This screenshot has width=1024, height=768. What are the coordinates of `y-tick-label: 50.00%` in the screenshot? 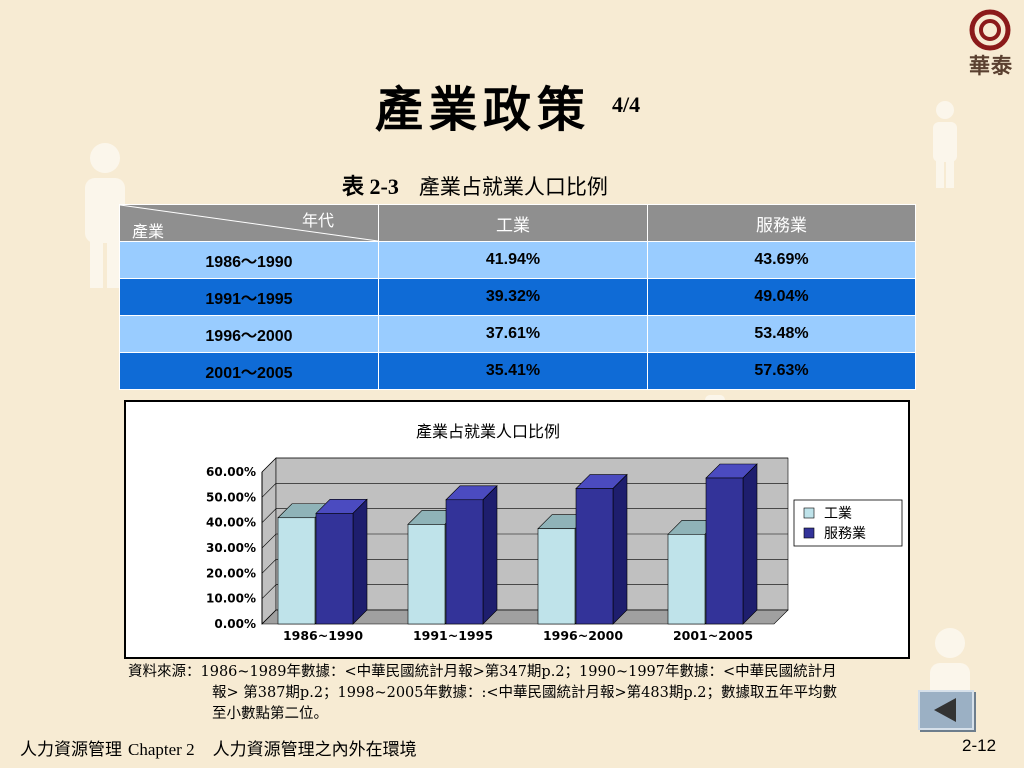 It's located at (231, 497).